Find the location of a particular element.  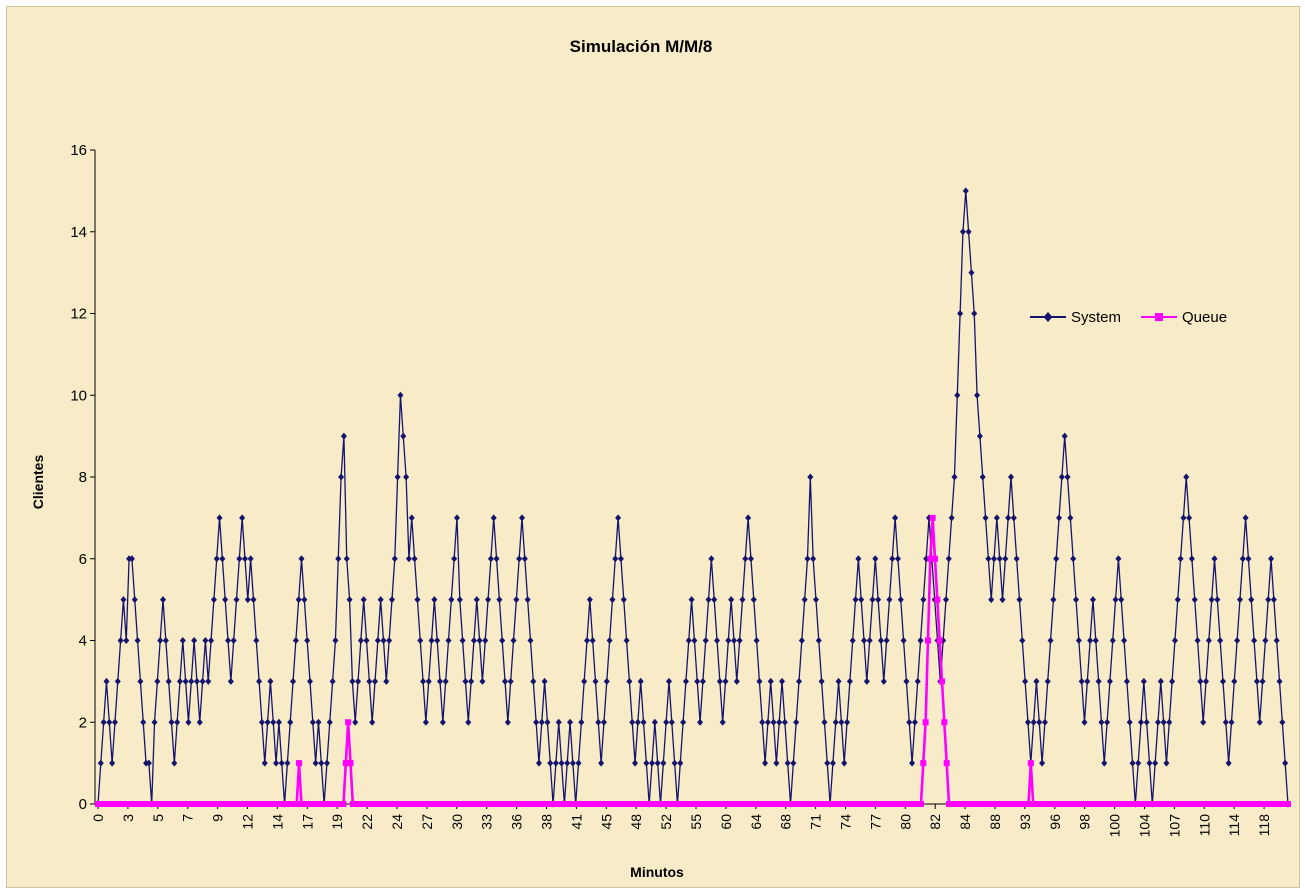

legend-item-system: System is located at coordinates (1075, 317).